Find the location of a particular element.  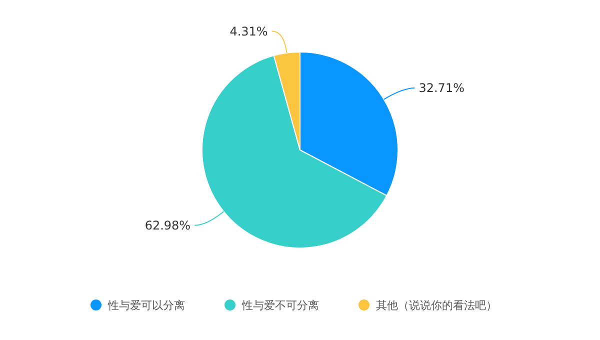

data-label: 32.71% is located at coordinates (441, 88).